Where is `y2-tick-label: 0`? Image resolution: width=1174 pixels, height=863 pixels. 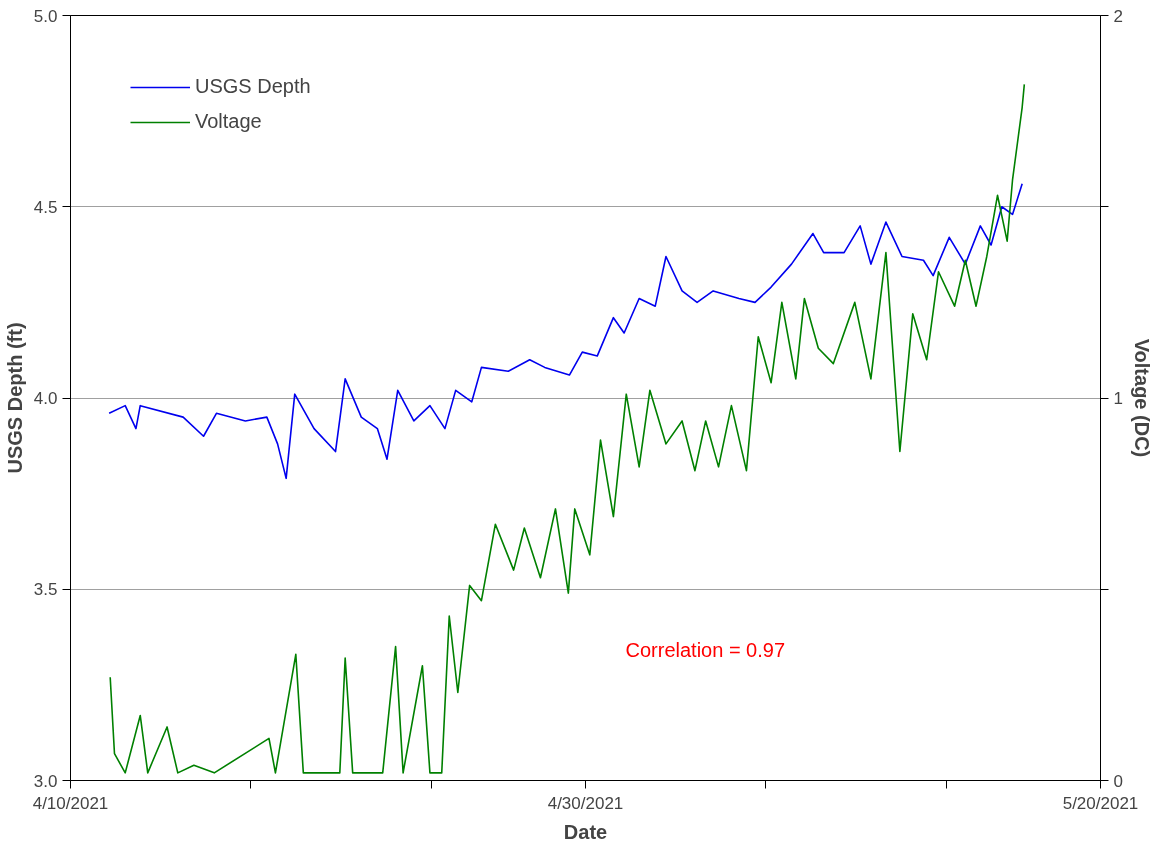
y2-tick-label: 0 is located at coordinates (1118, 781).